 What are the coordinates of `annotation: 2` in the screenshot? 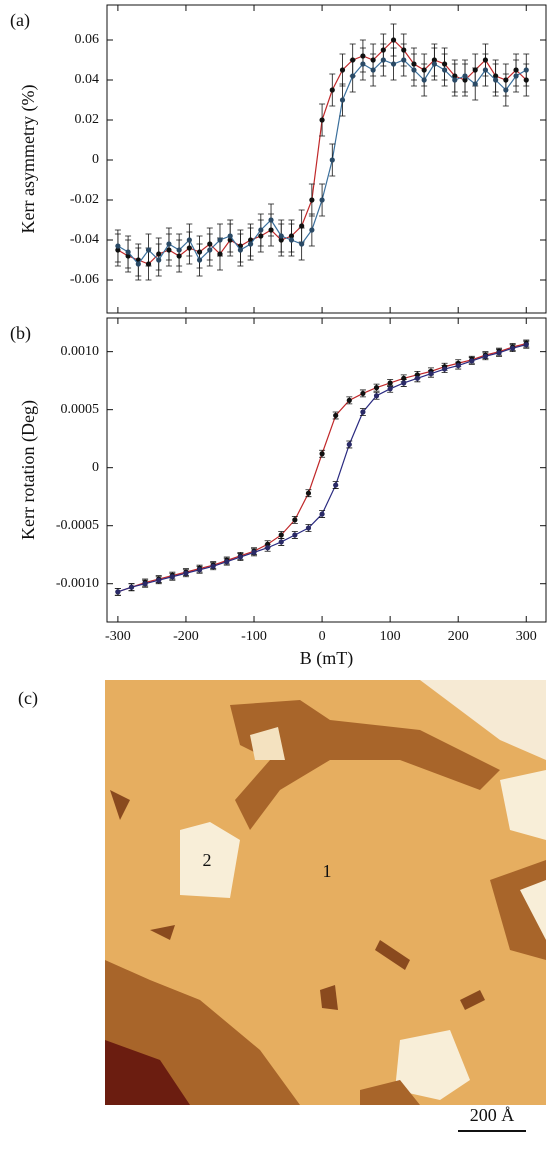 It's located at (207, 860).